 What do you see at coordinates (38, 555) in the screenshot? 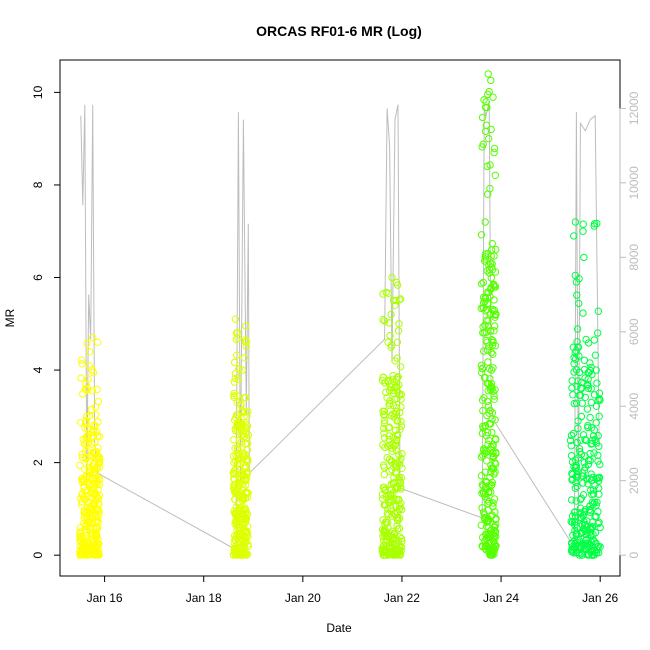
I see `y-tick-label: 0` at bounding box center [38, 555].